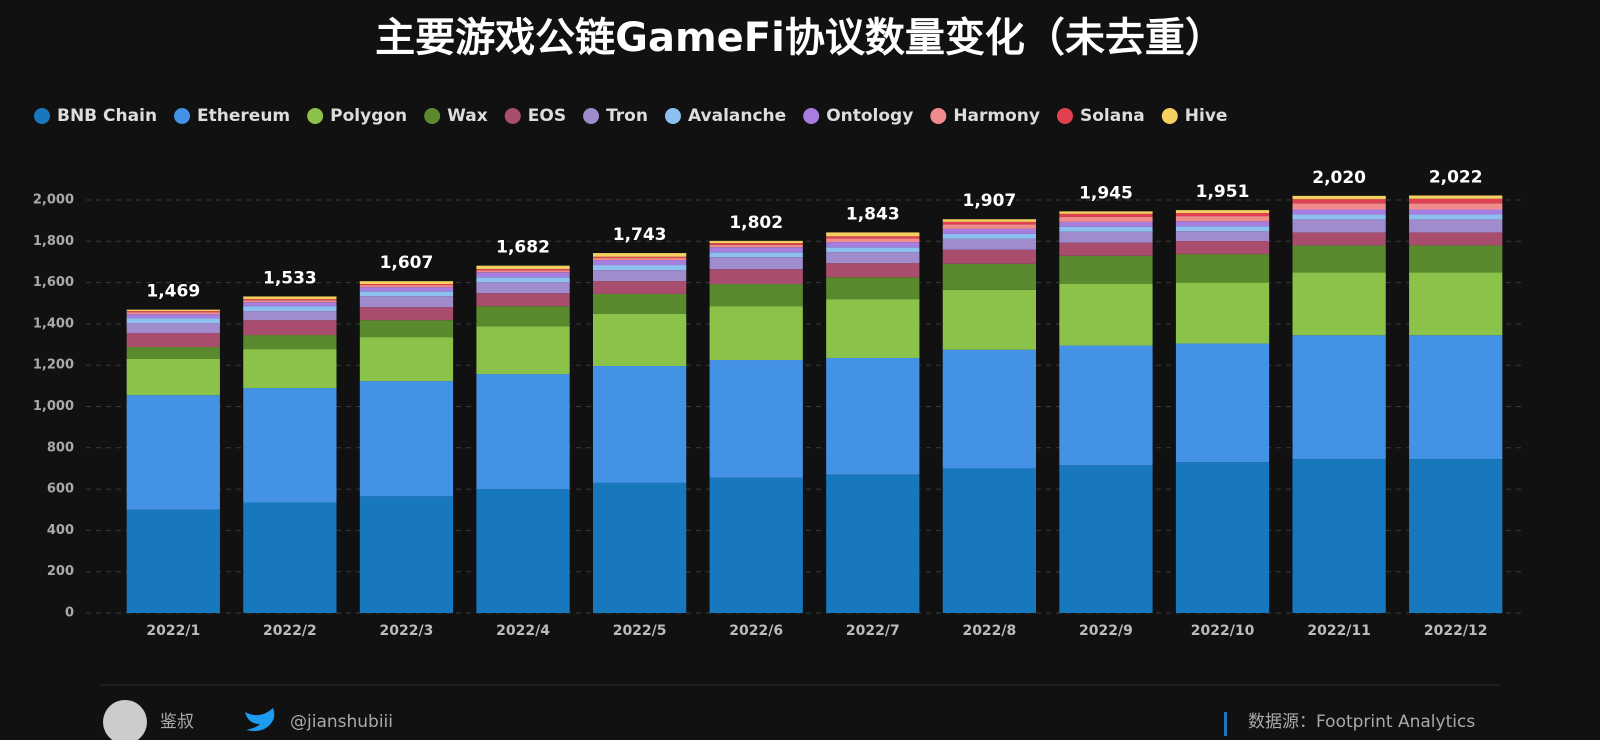 The image size is (1600, 740). I want to click on x-tick-label: 2022/5, so click(640, 631).